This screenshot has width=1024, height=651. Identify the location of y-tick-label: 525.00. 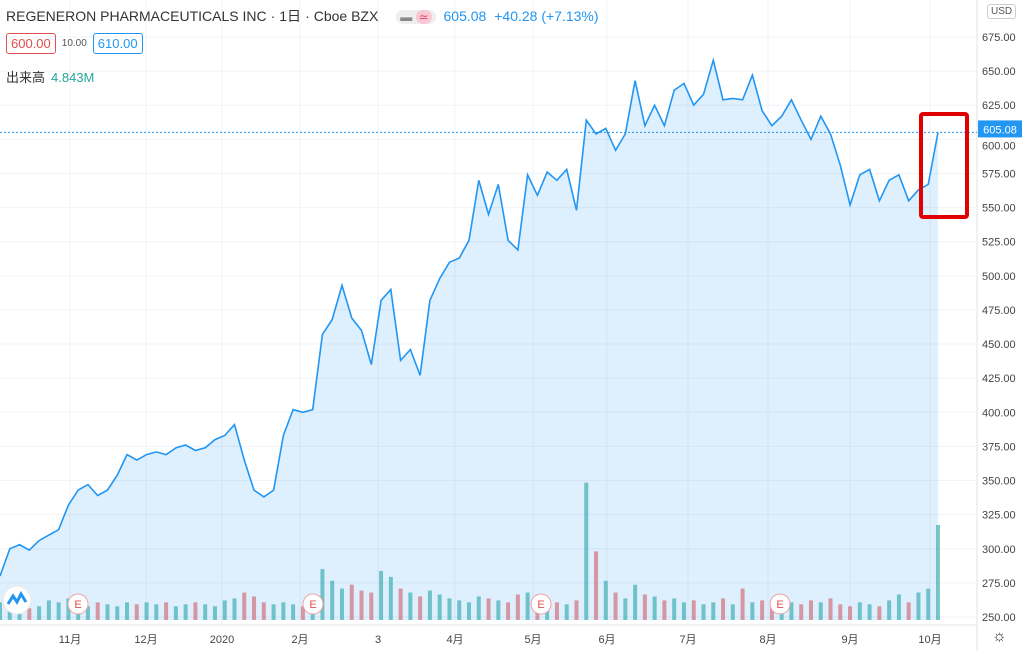
(999, 243).